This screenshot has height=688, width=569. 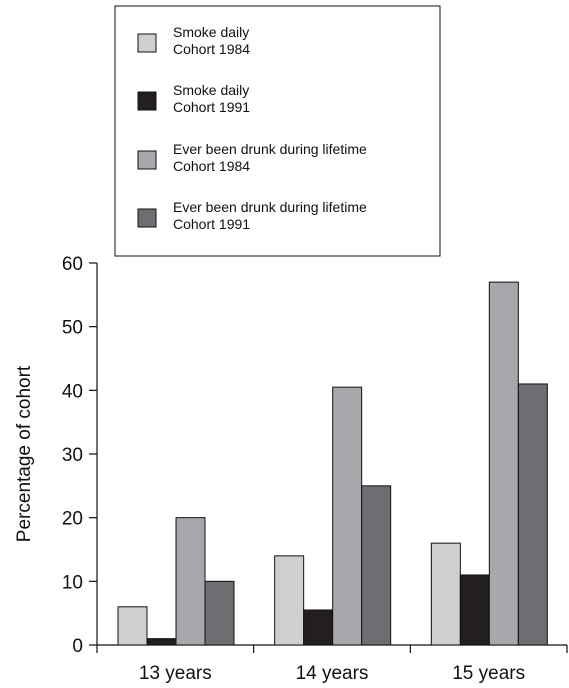 I want to click on y-tick-label: 0, so click(x=77, y=646).